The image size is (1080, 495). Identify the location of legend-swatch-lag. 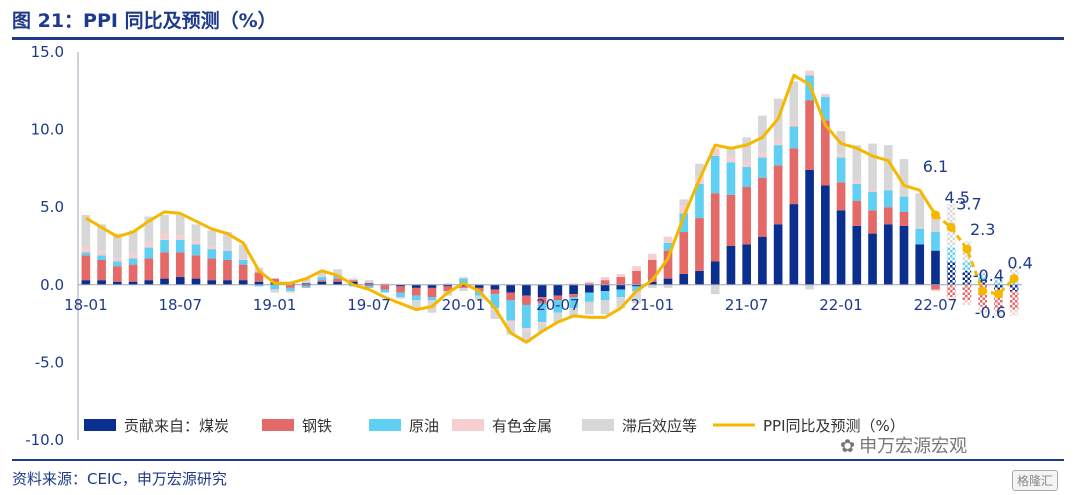
(598, 425).